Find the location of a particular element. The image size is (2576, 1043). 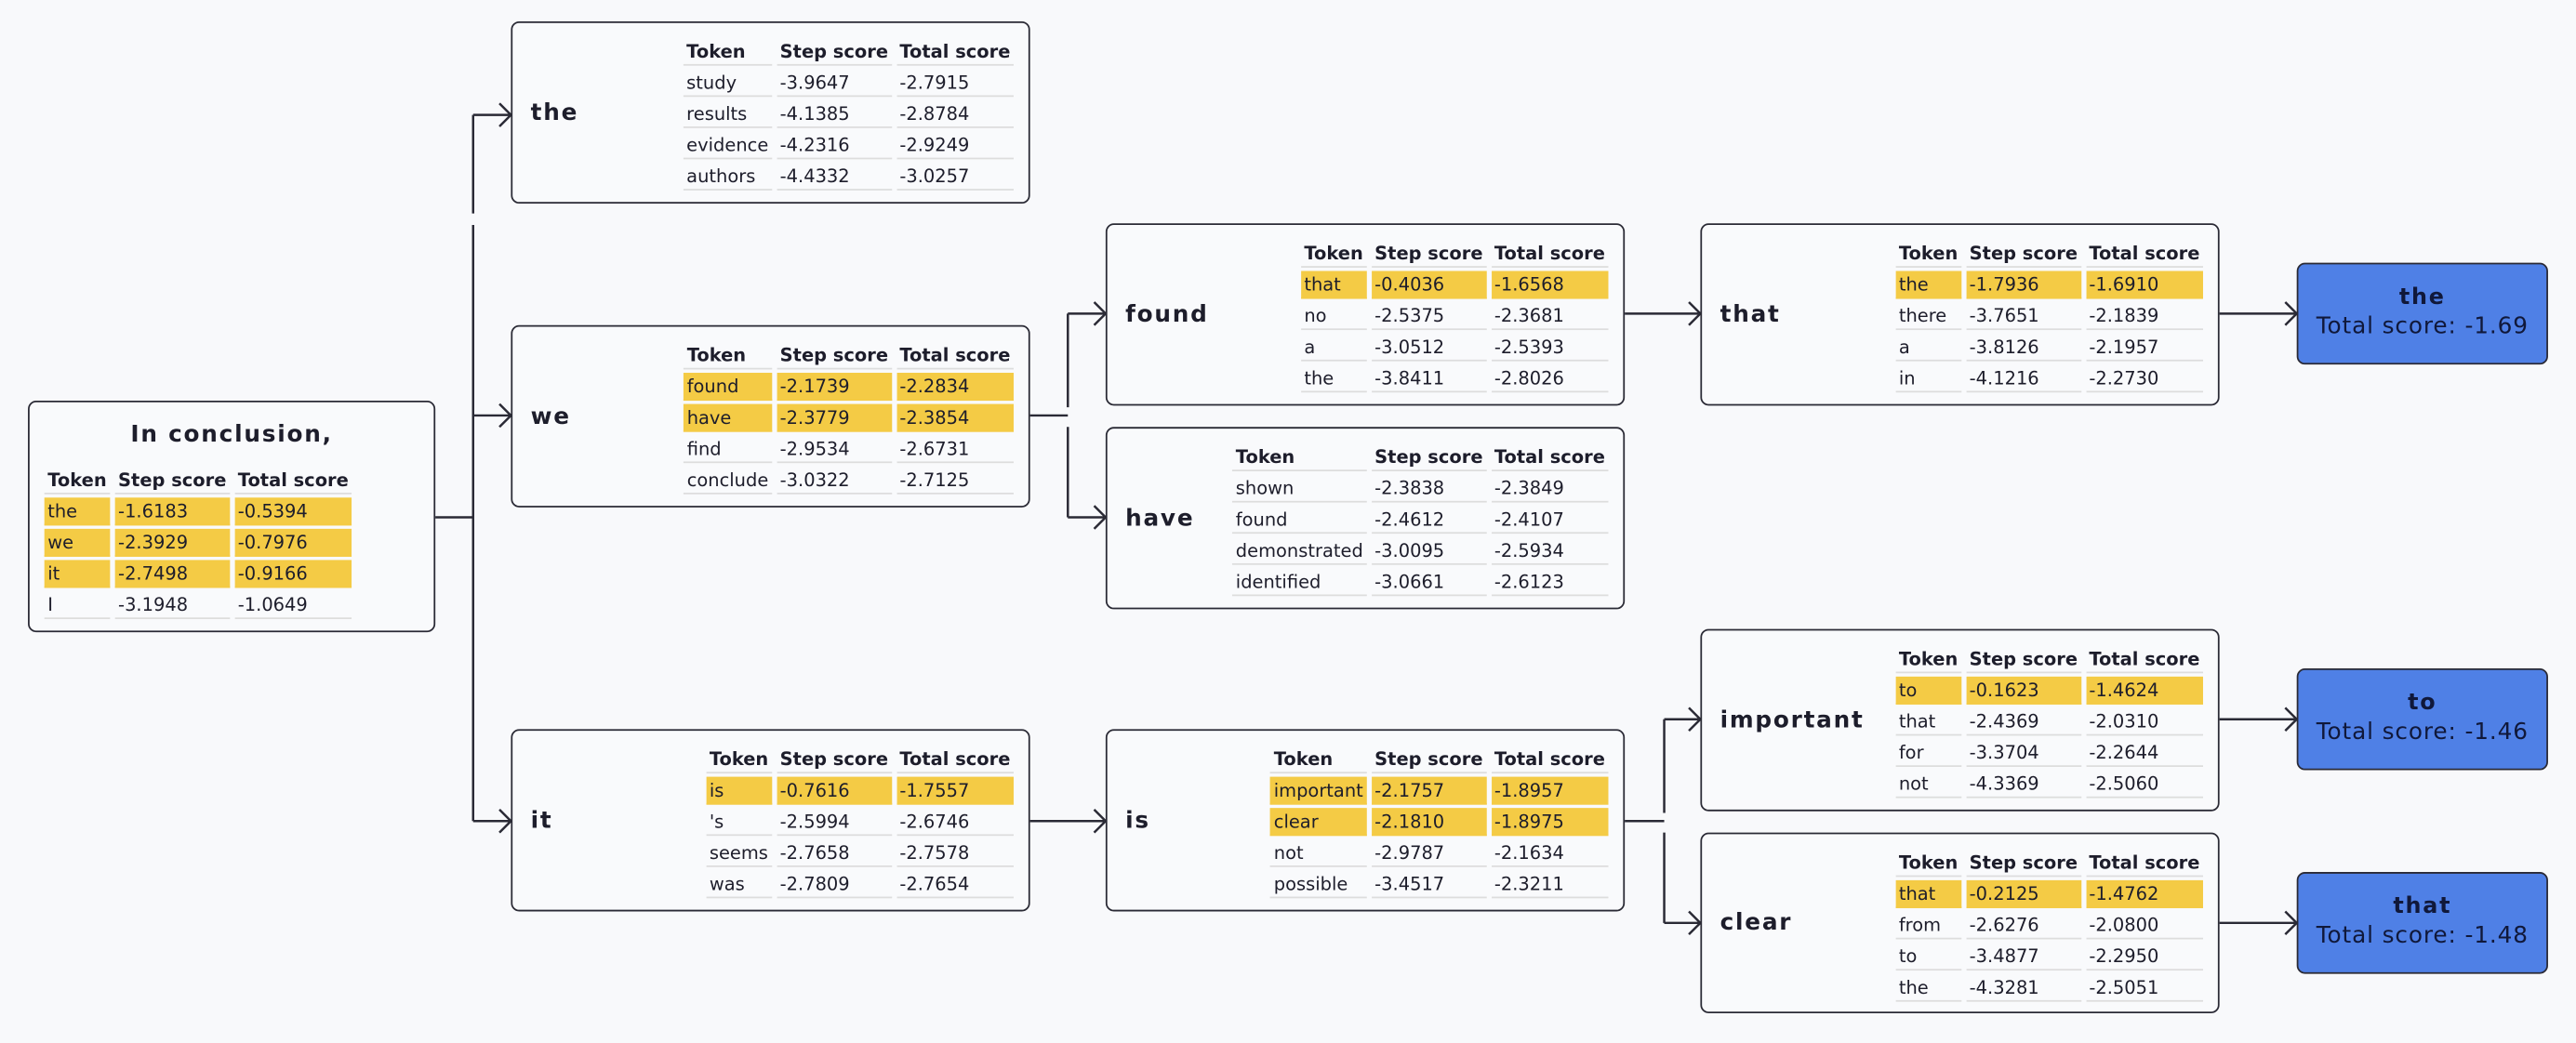

token-row: there -3.7651 -2.1839 is located at coordinates (2049, 316).